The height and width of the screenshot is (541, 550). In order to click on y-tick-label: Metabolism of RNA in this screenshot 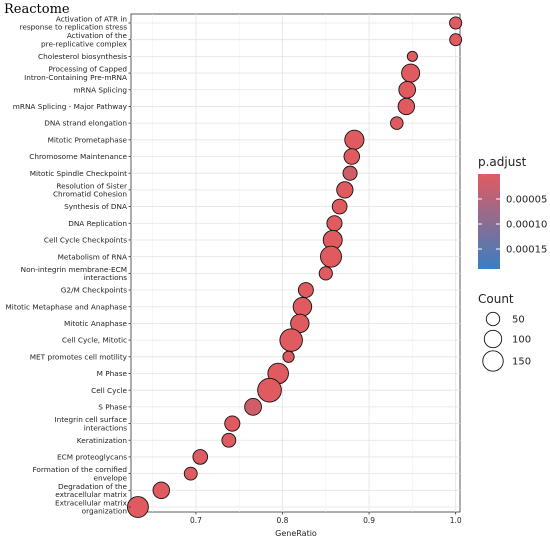, I will do `click(92, 256)`.